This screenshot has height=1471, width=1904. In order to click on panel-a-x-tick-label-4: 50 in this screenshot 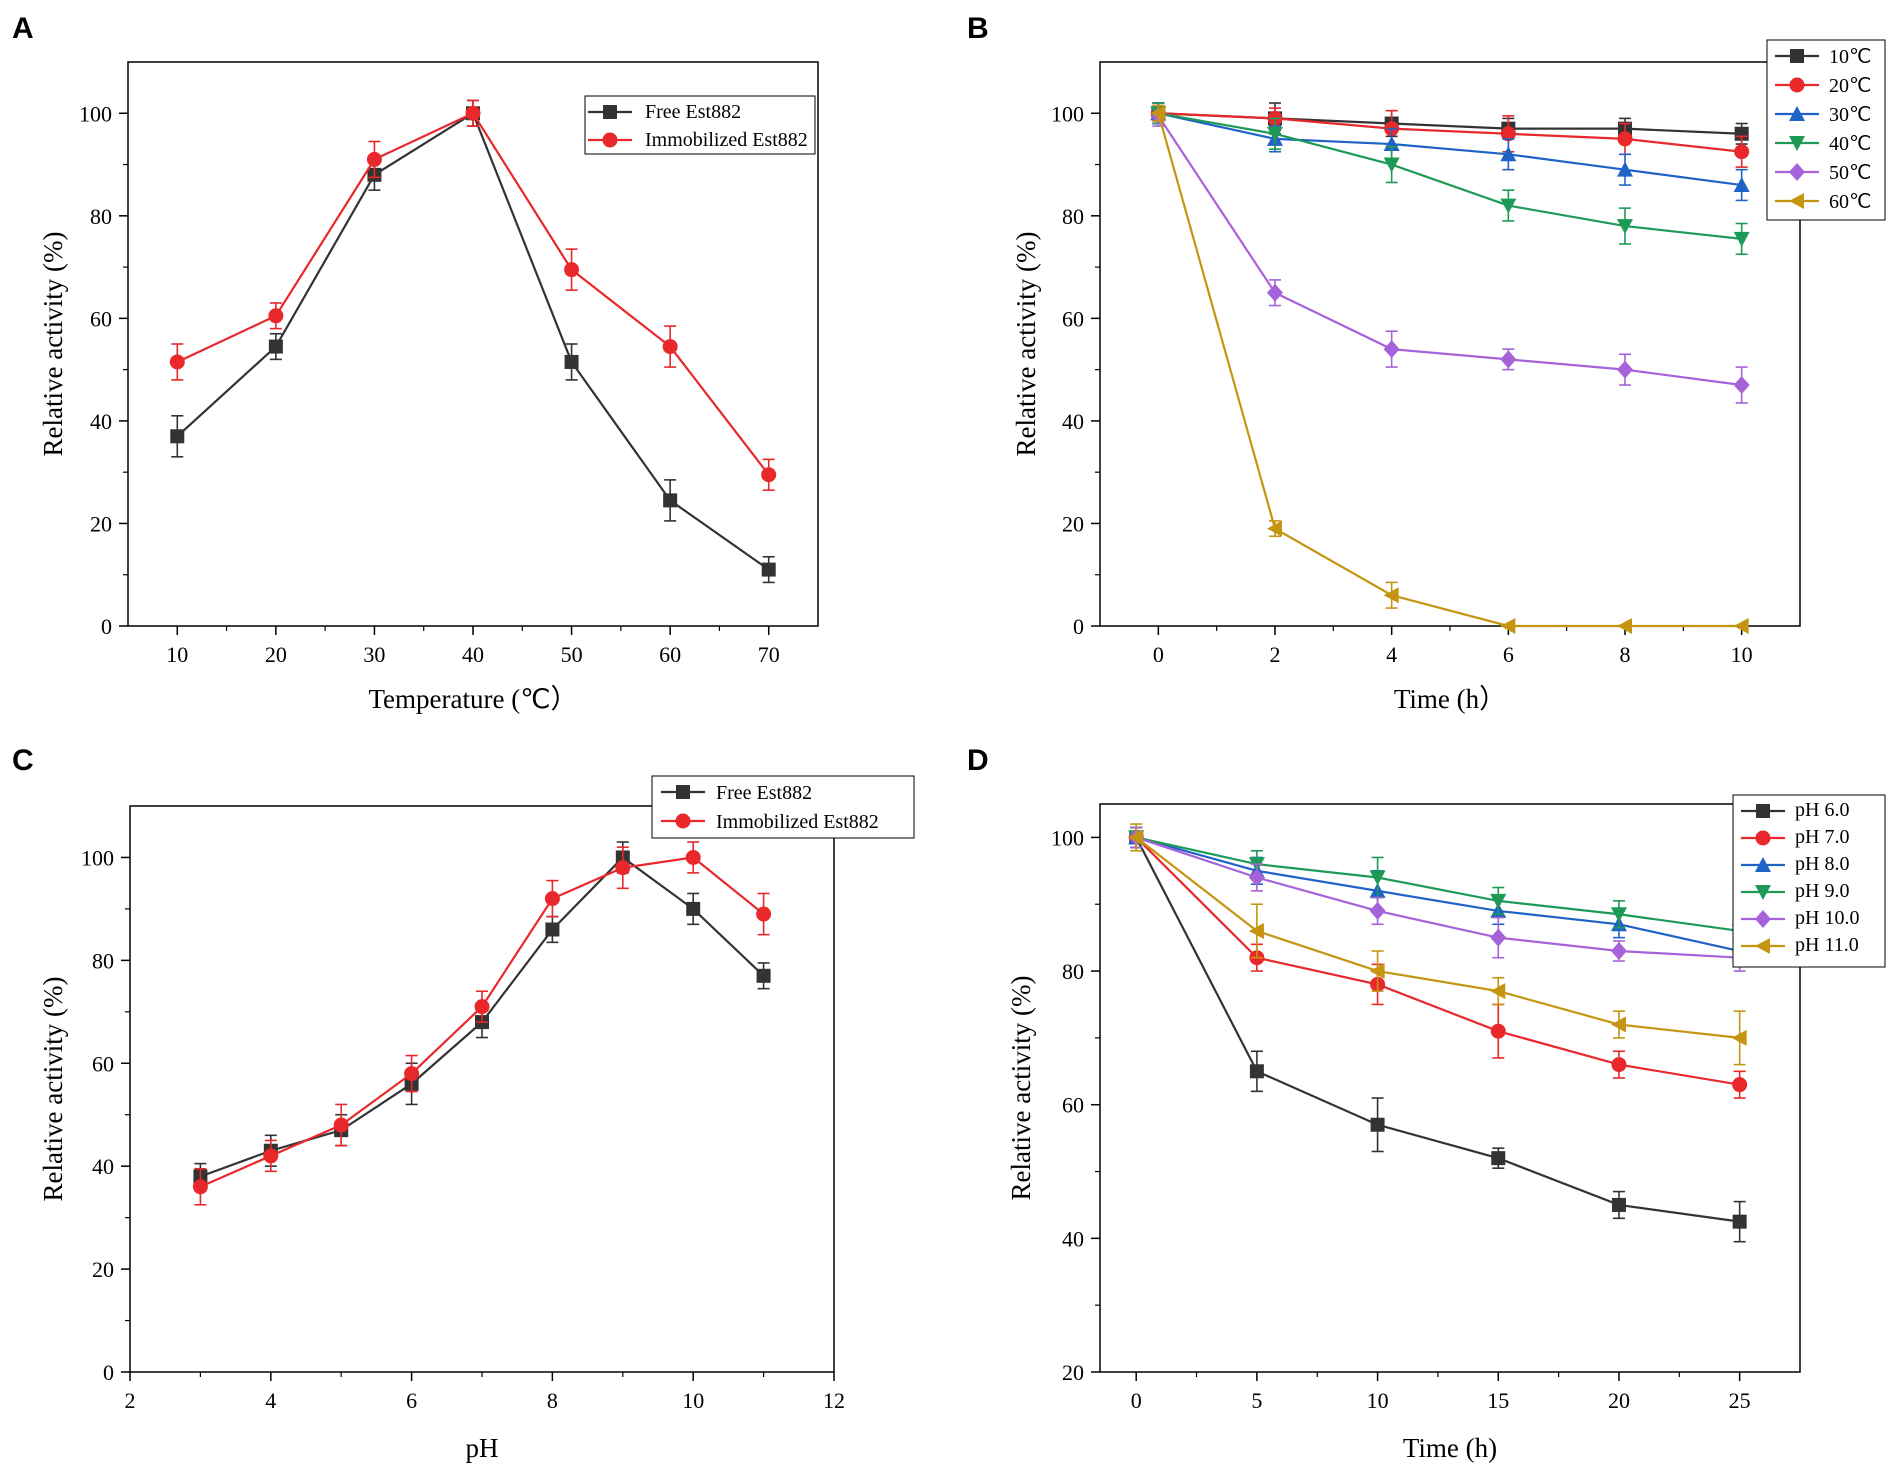, I will do `click(572, 654)`.